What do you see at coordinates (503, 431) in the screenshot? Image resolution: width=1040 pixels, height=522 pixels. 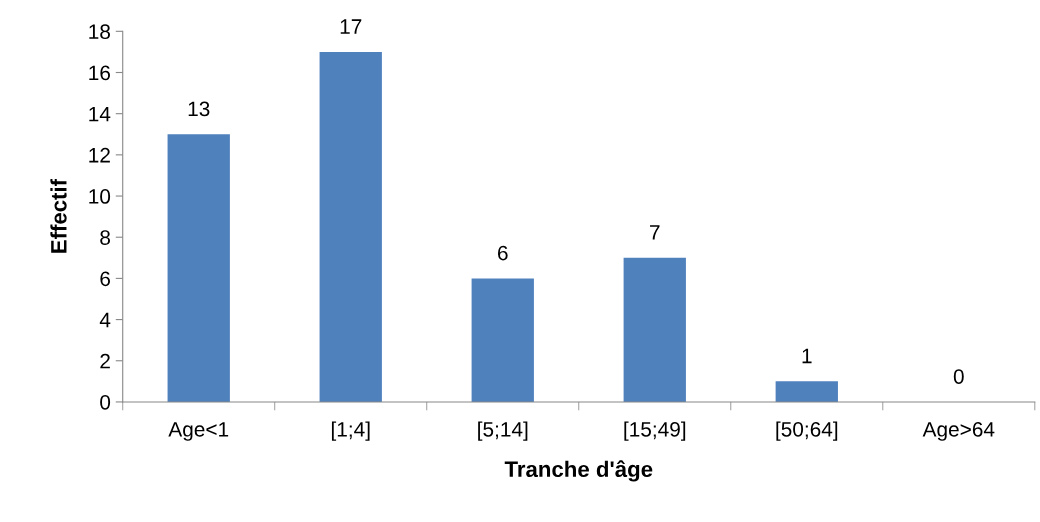 I see `x-tick-label: [5;14]` at bounding box center [503, 431].